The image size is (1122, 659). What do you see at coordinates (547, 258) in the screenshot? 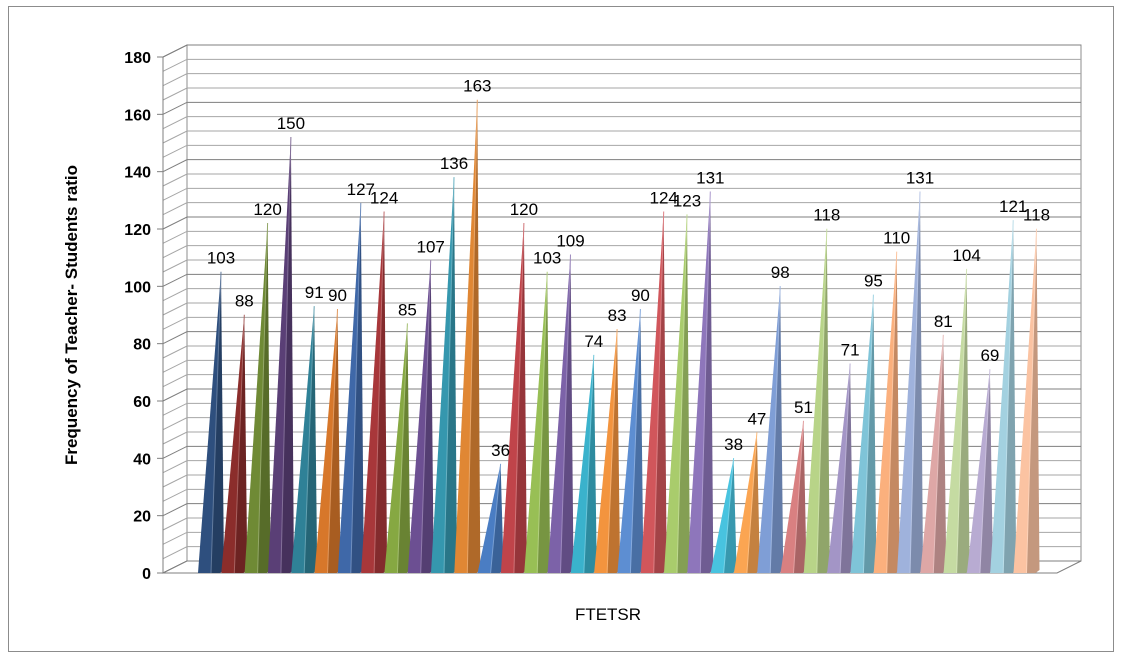
I see `data-label: 103` at bounding box center [547, 258].